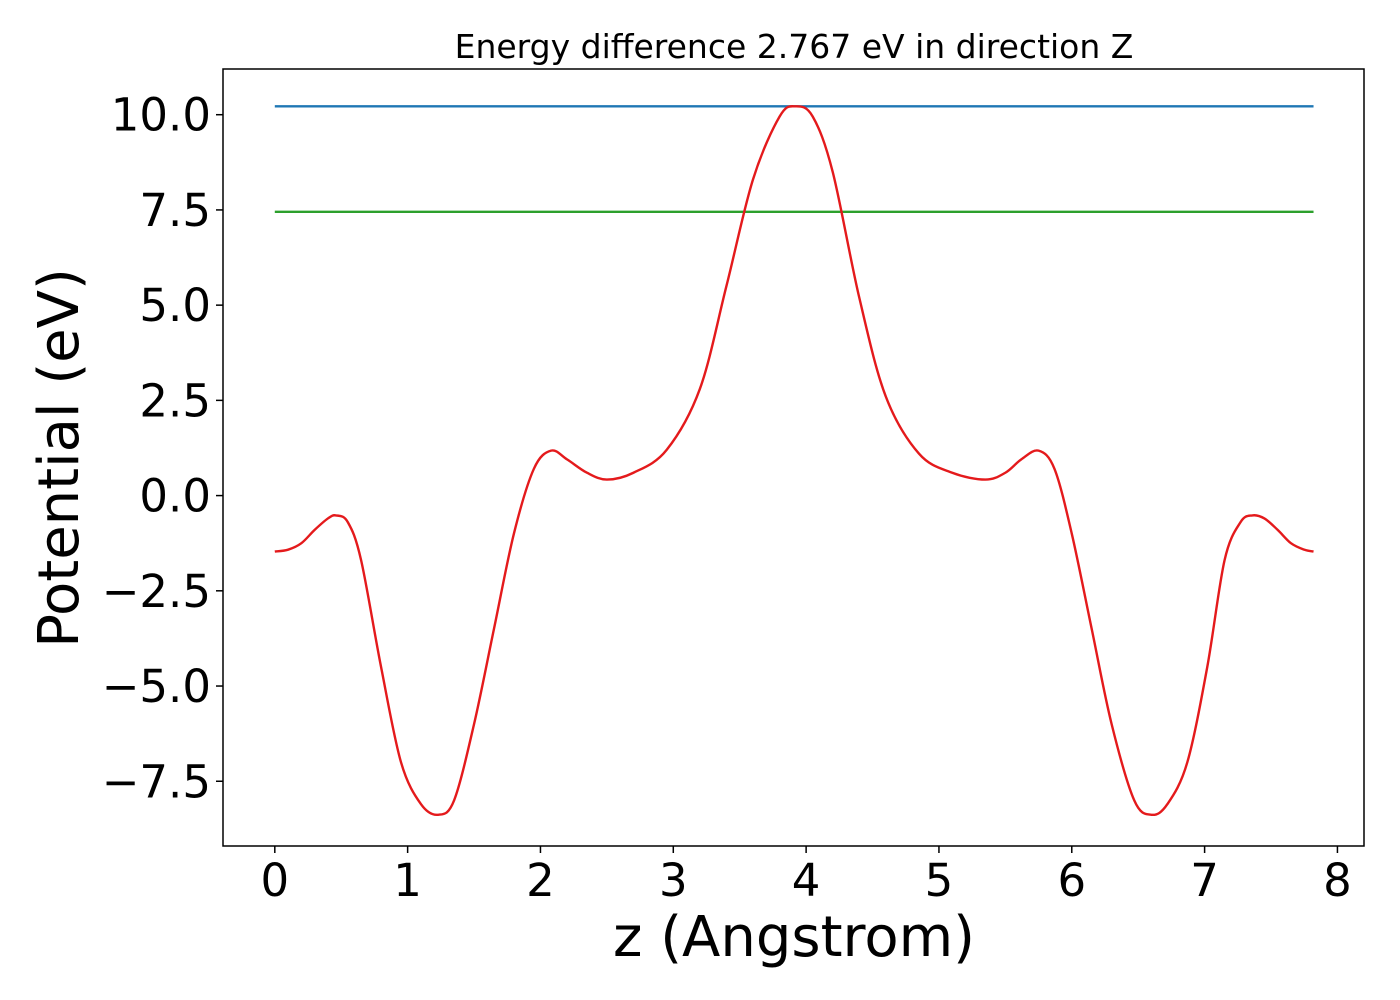 This screenshot has width=1400, height=1000. I want to click on x-tick-label: 3, so click(673, 880).